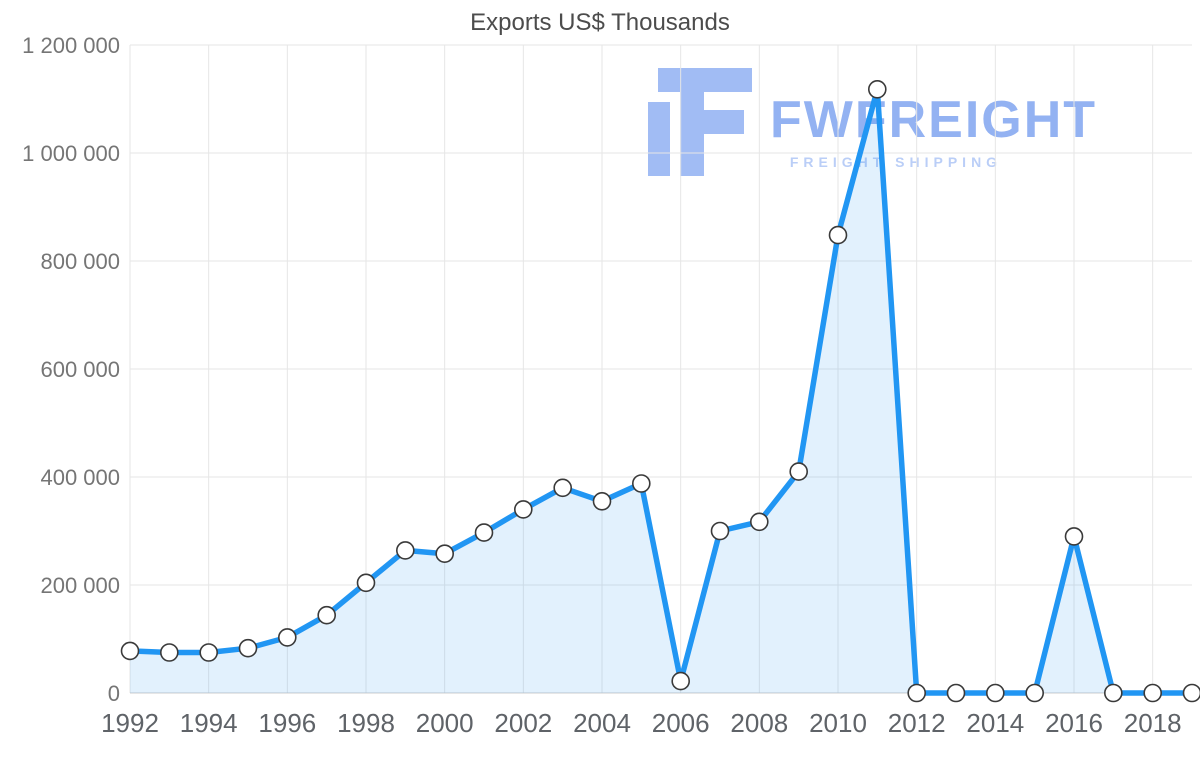 The height and width of the screenshot is (763, 1200). Describe the element at coordinates (130, 723) in the screenshot. I see `x-axis-label: 1992` at that location.